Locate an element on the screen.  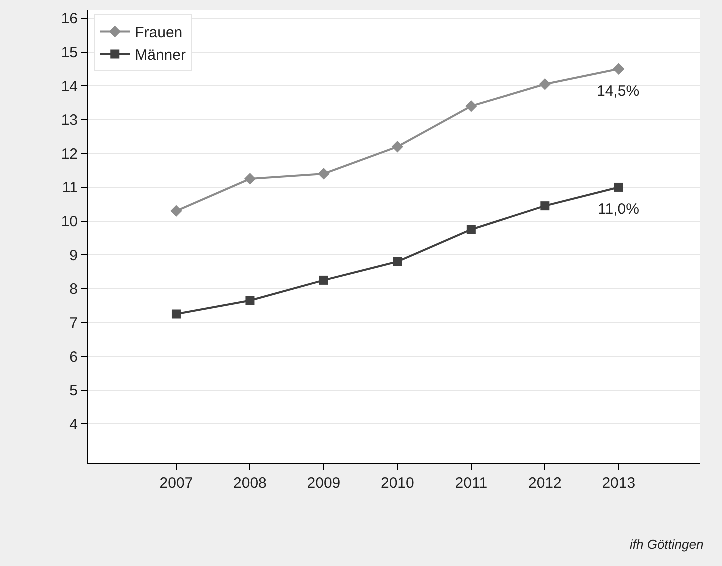
x-tick-label: 2007 is located at coordinates (177, 483).